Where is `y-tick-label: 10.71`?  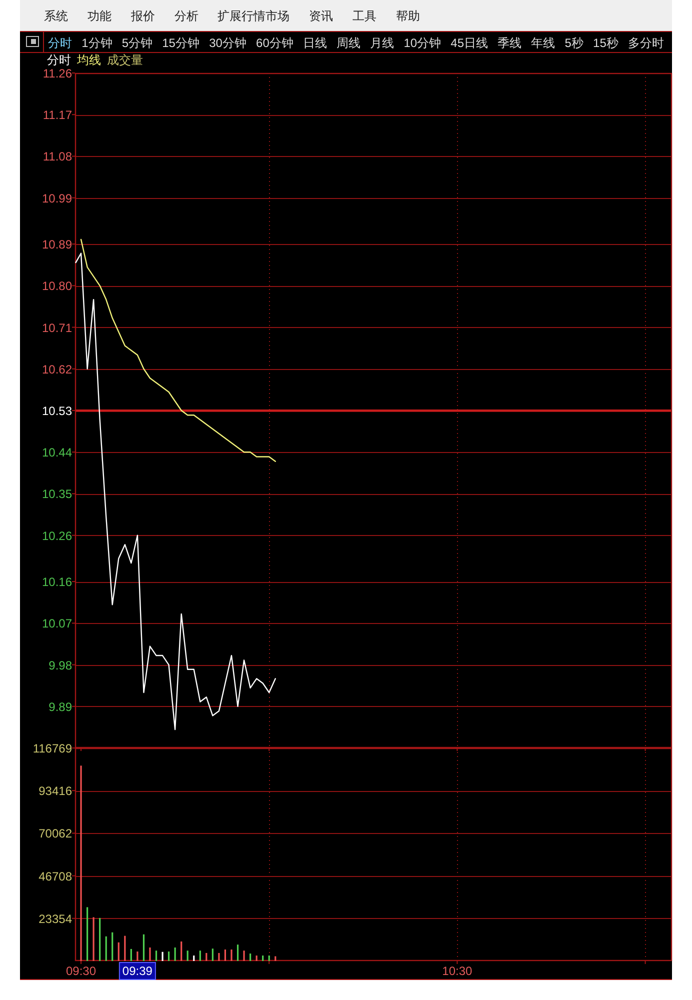 y-tick-label: 10.71 is located at coordinates (57, 327).